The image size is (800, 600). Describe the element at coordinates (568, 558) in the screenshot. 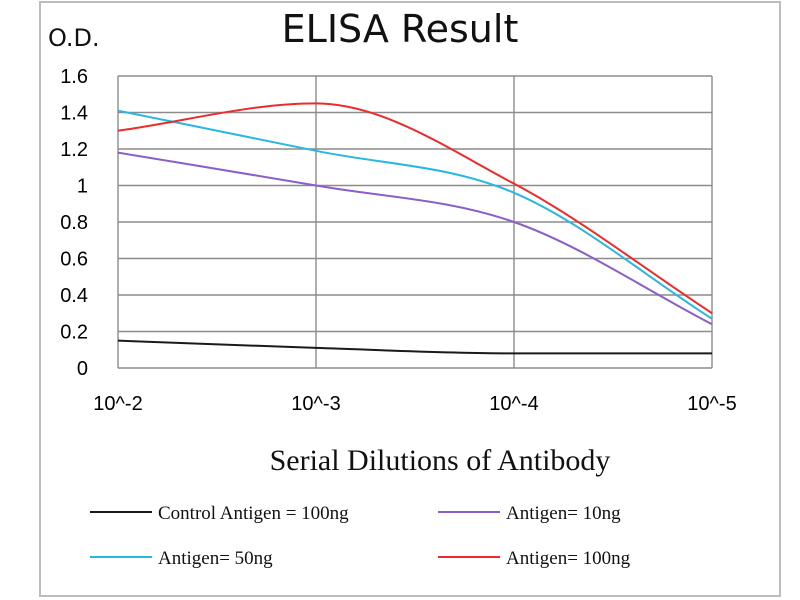

I see `legend-label-4: Antigen= 100ng` at that location.